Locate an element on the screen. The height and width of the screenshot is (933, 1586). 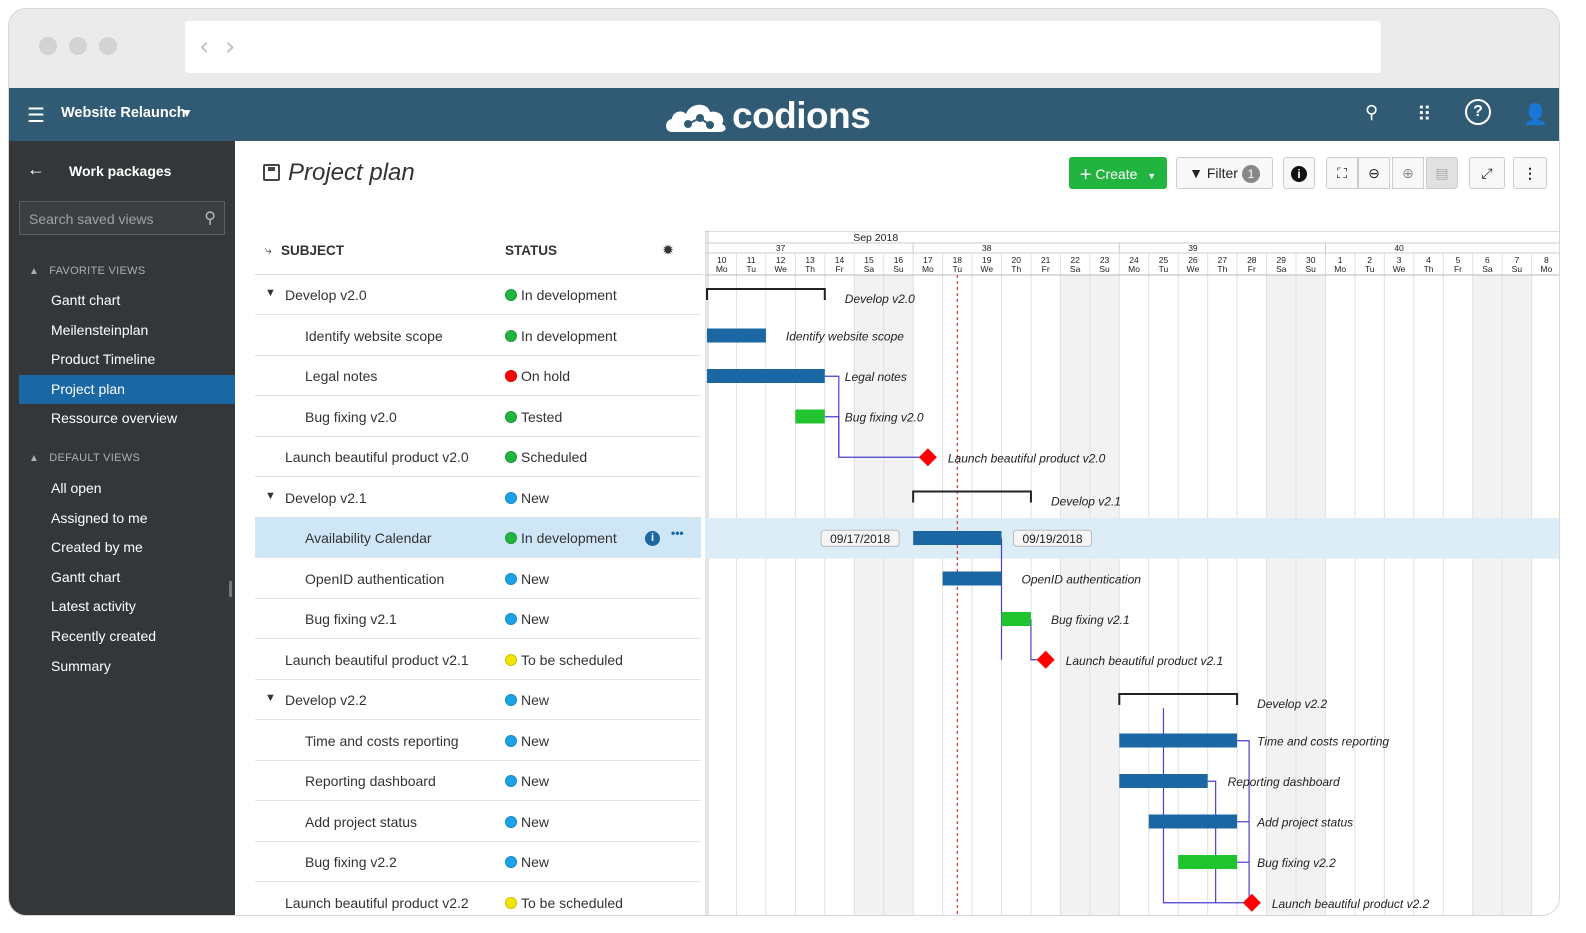
zoom-auto-button: ⛶ is located at coordinates (1342, 173).